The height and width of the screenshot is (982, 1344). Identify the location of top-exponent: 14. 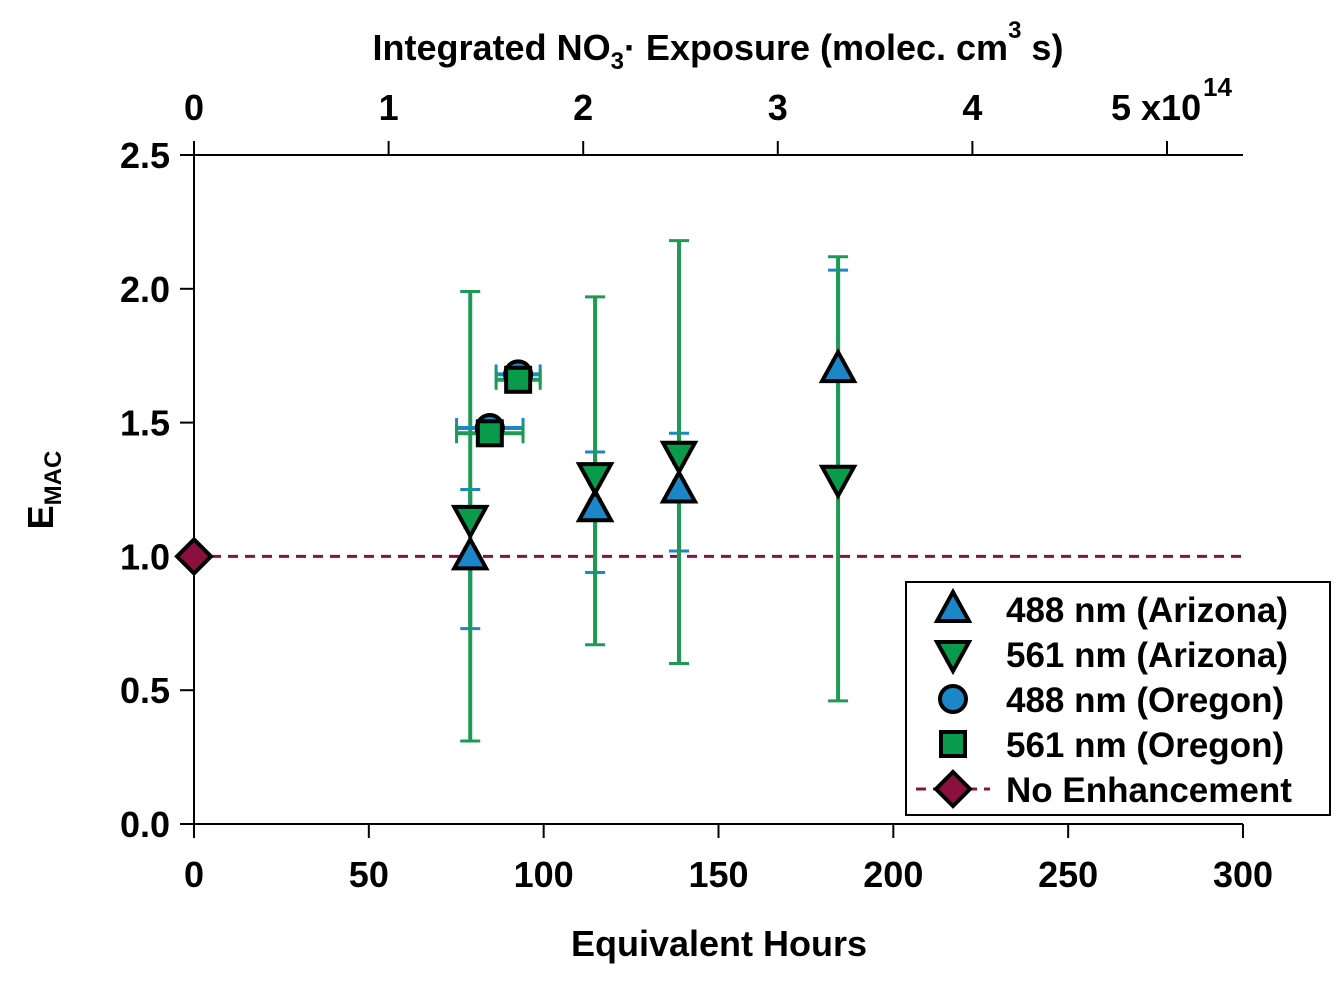
(1217, 87).